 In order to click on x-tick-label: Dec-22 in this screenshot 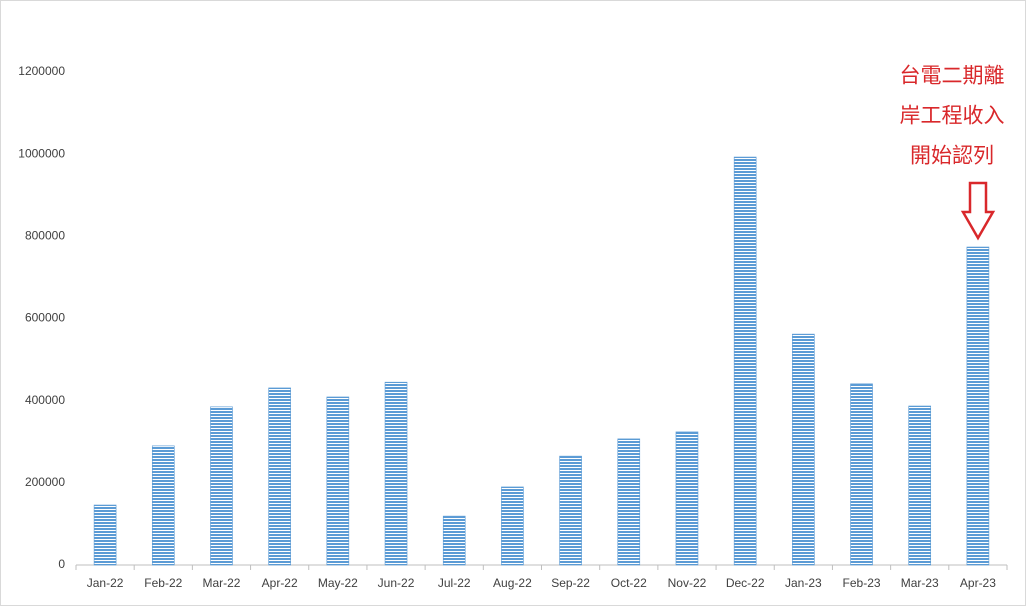, I will do `click(745, 583)`.